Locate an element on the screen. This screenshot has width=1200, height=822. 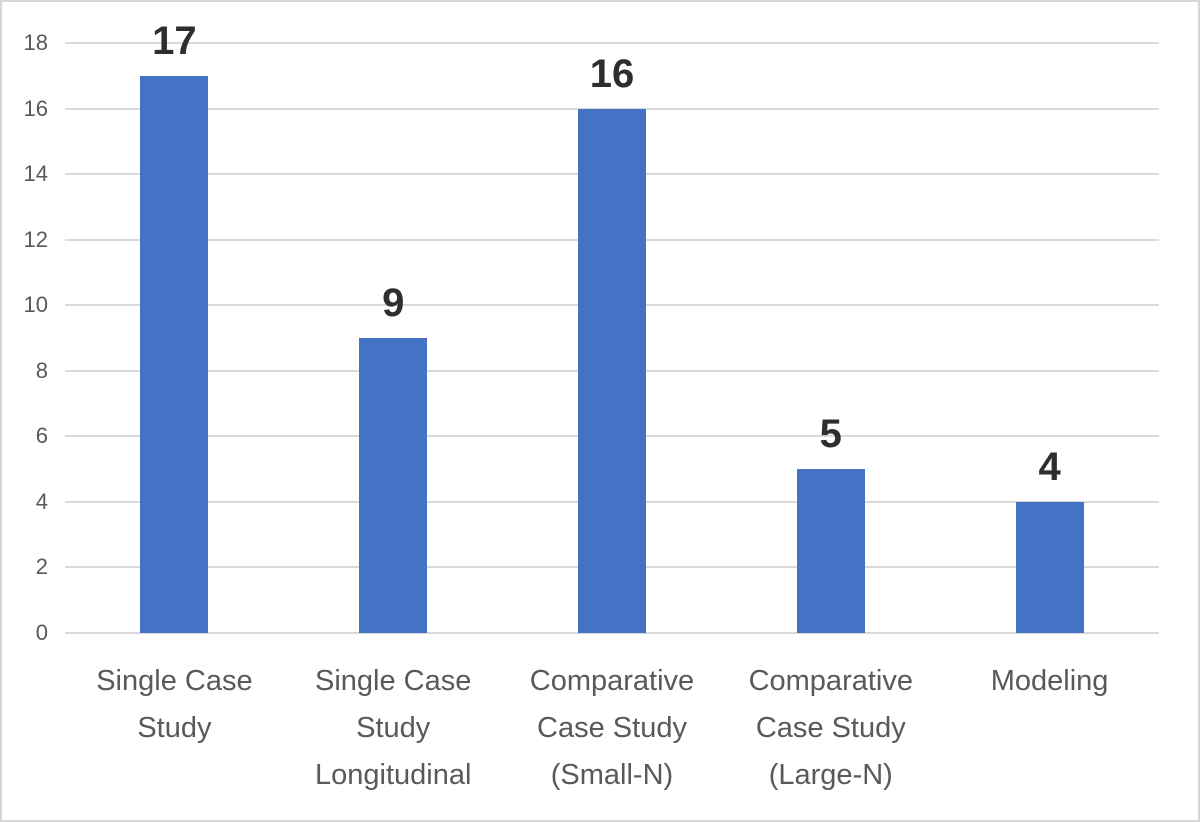
y-axis-tick-label-12: 12 is located at coordinates (35, 239).